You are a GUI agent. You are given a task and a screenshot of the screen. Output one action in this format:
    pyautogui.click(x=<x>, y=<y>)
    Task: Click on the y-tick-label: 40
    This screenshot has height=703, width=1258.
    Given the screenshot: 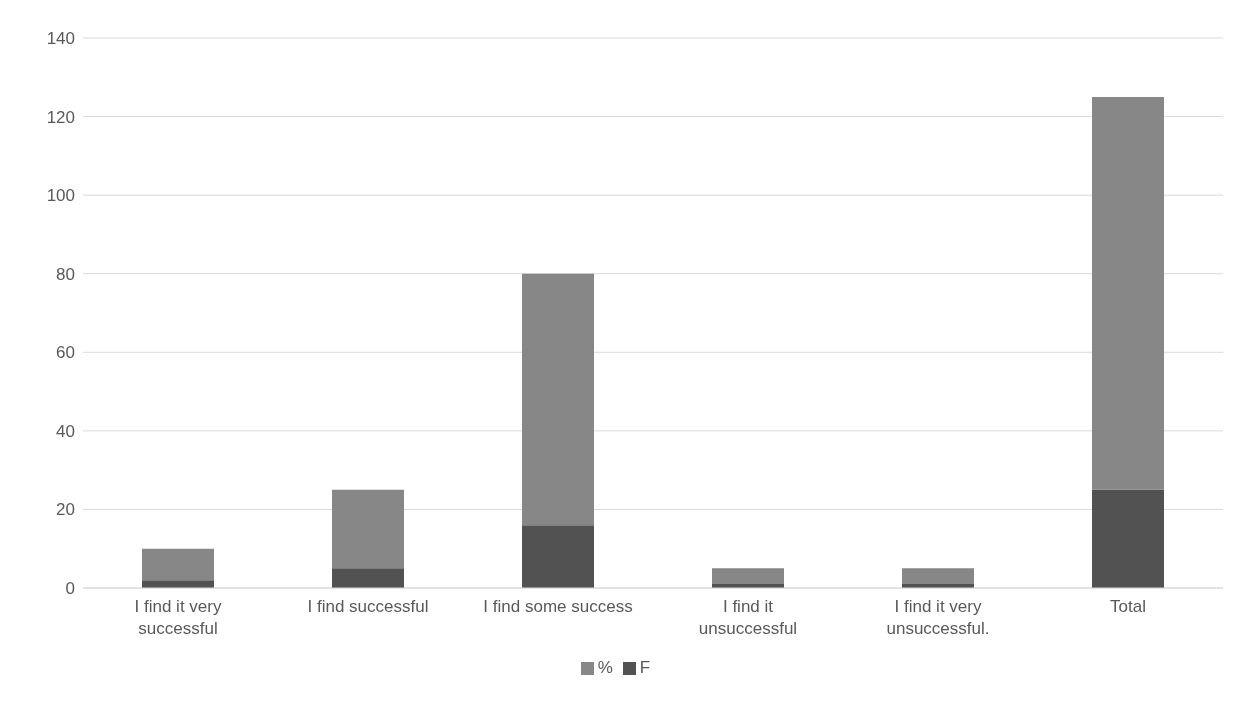 What is the action you would take?
    pyautogui.click(x=65, y=431)
    